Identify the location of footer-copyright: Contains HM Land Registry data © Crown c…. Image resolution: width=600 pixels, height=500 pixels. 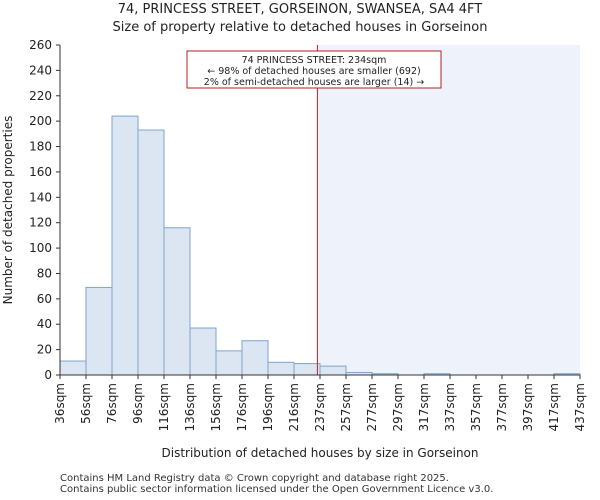
(254, 478).